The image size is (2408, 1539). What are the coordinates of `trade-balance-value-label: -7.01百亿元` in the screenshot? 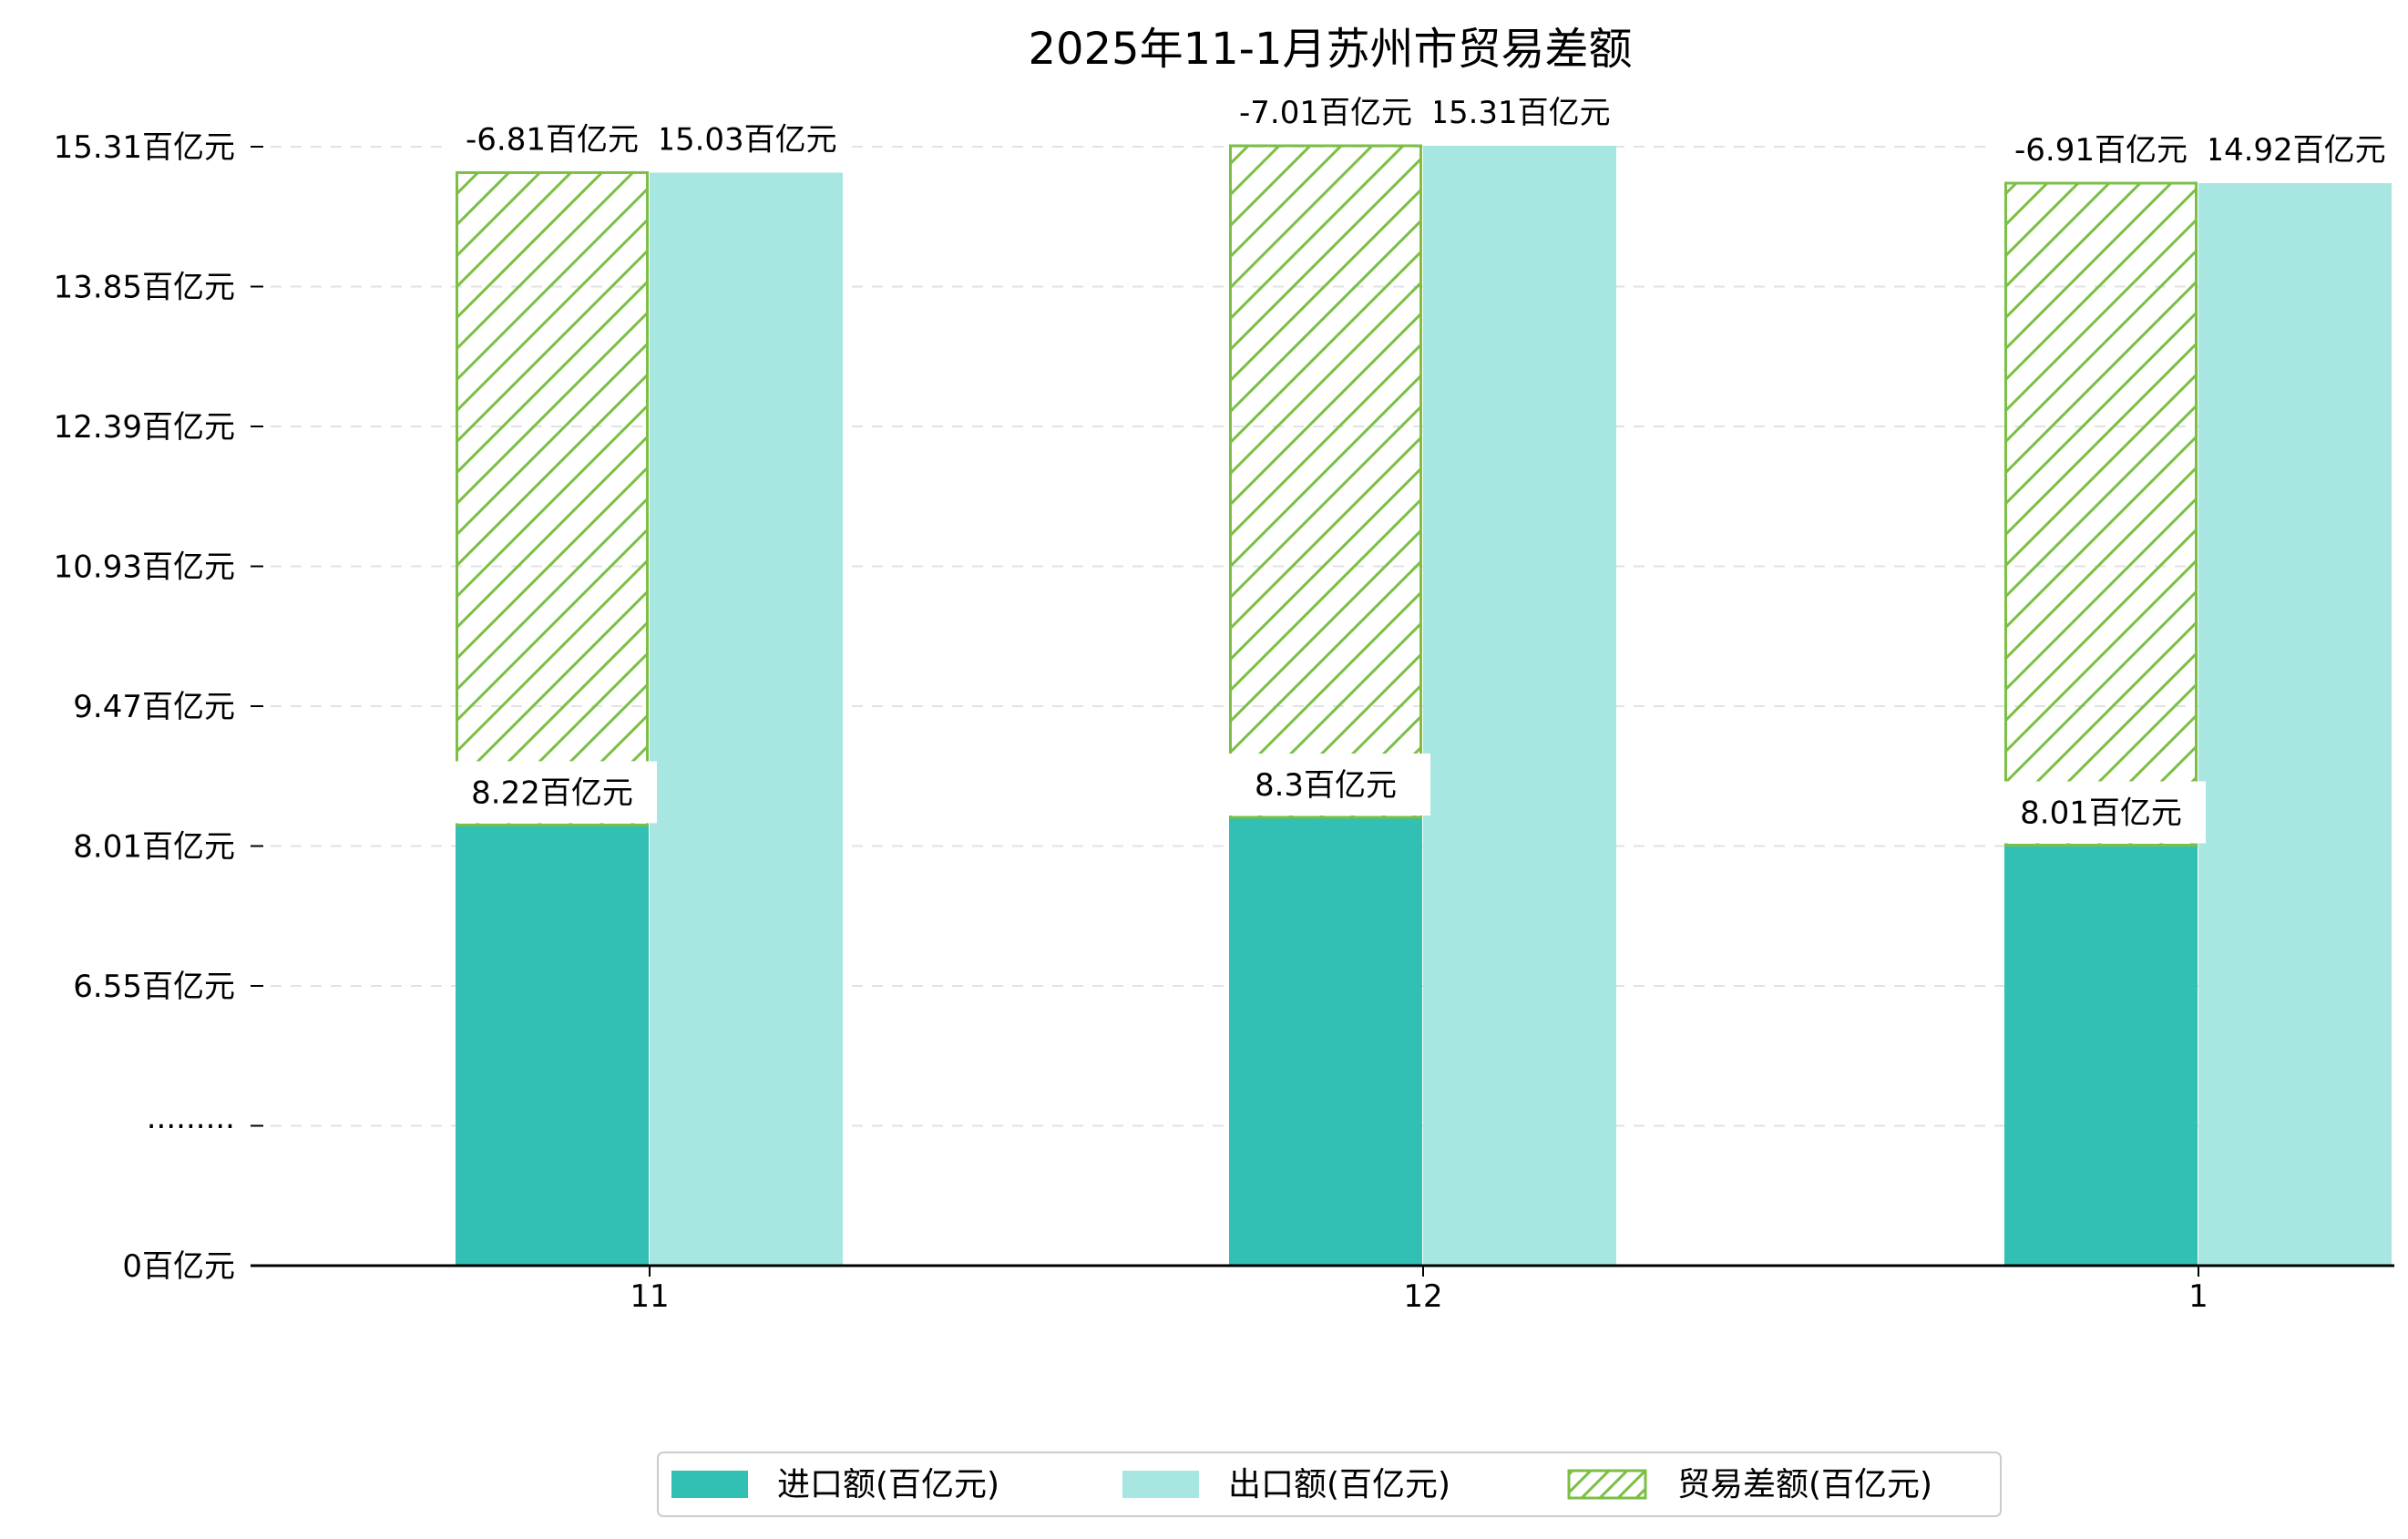 It's located at (1326, 113).